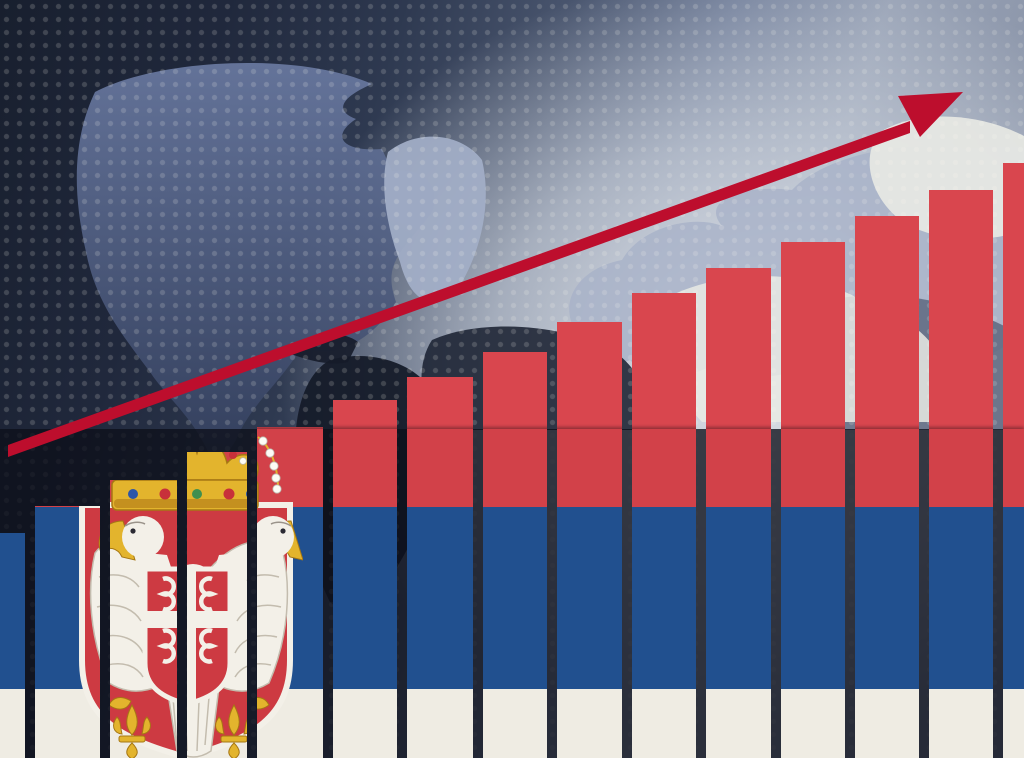 This screenshot has height=758, width=1024. Describe the element at coordinates (930, 114) in the screenshot. I see `arrow-head-icon` at that location.